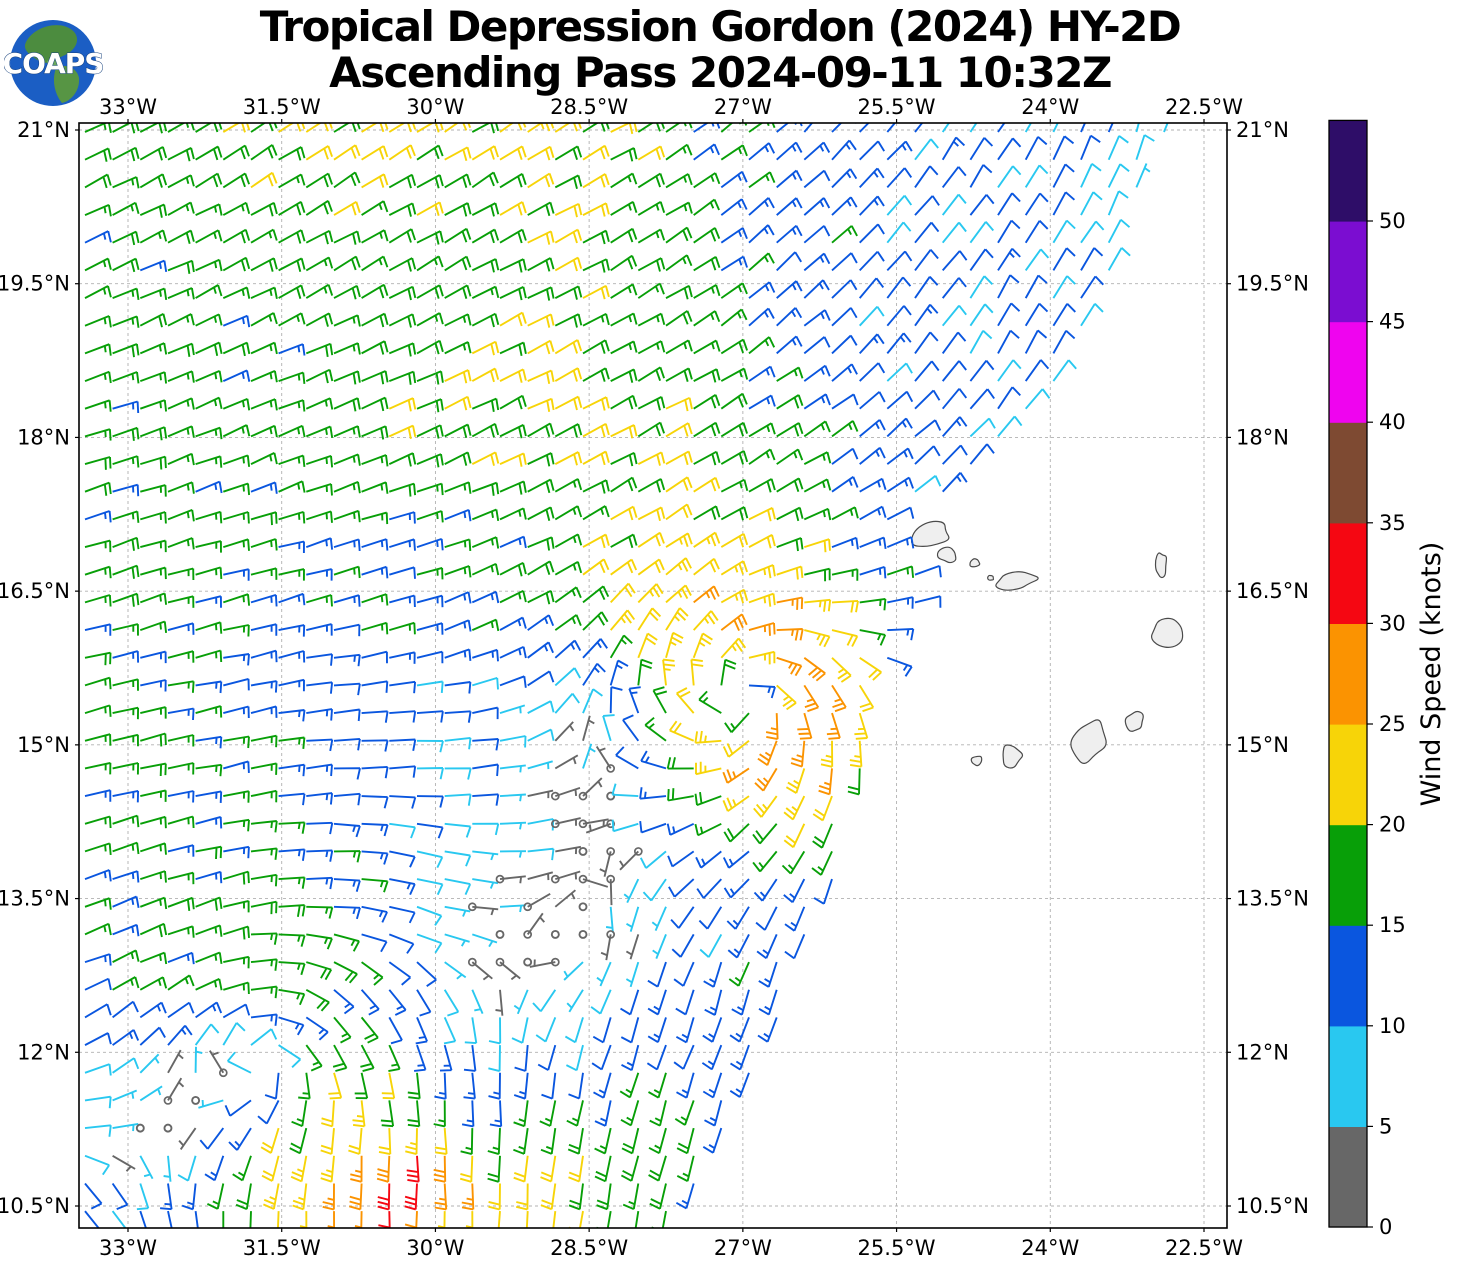  What do you see at coordinates (1204, 1248) in the screenshot?
I see `x-tick-label-bottom: 22.5°W` at bounding box center [1204, 1248].